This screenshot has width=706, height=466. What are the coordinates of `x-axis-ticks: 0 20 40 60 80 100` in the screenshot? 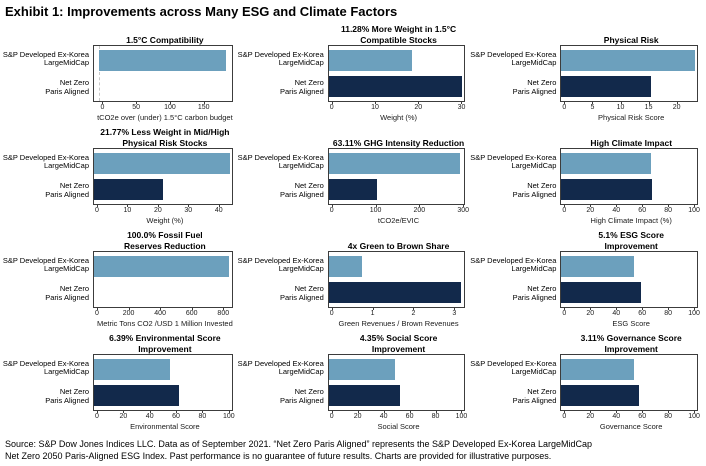 It's located at (631, 416).